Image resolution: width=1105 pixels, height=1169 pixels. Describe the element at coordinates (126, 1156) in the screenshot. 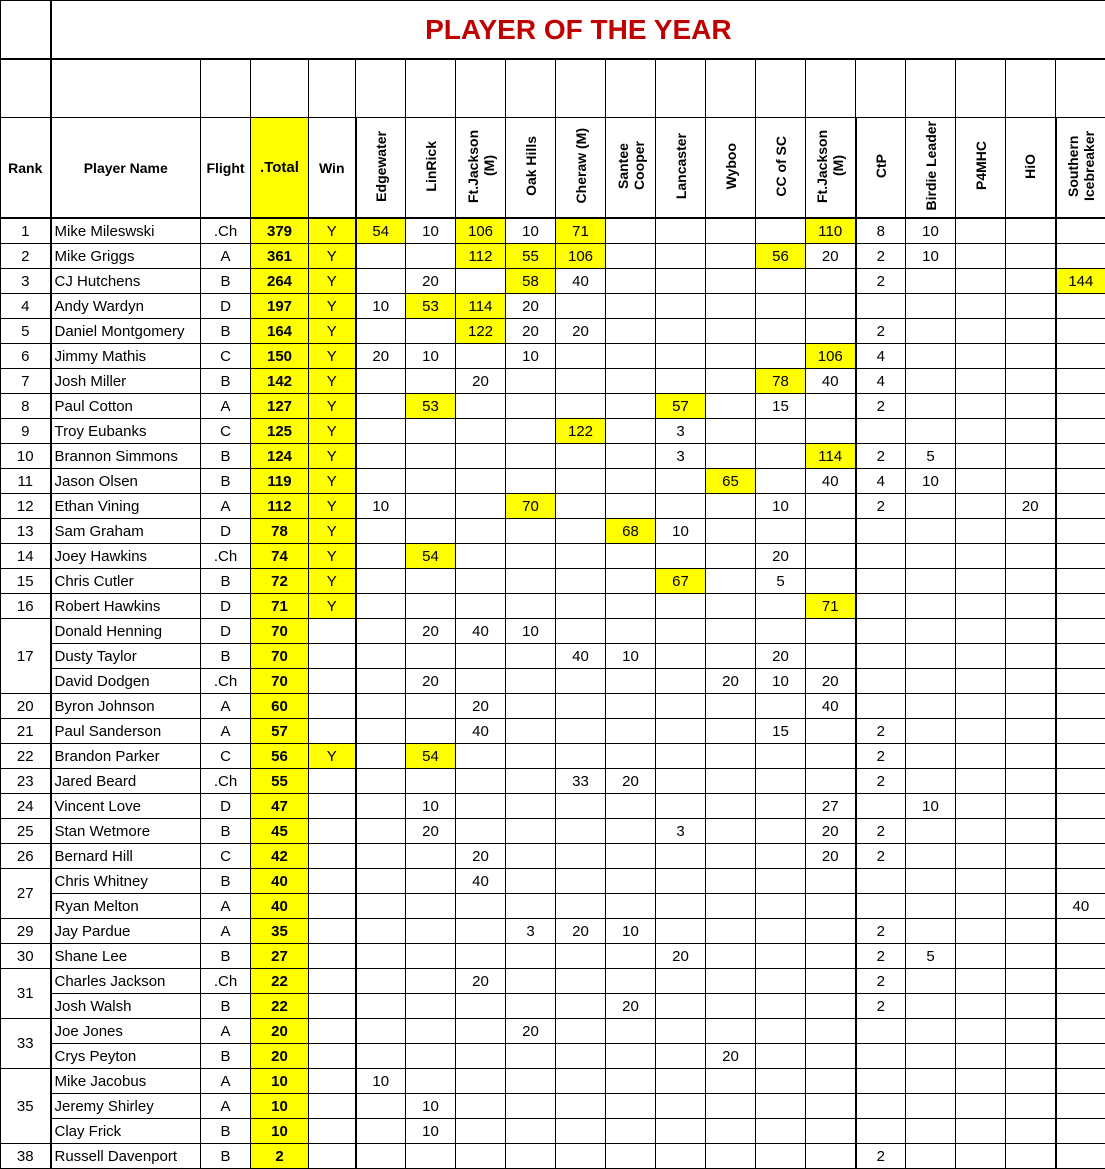

I see `player-name-cell: Russell Davenport` at that location.